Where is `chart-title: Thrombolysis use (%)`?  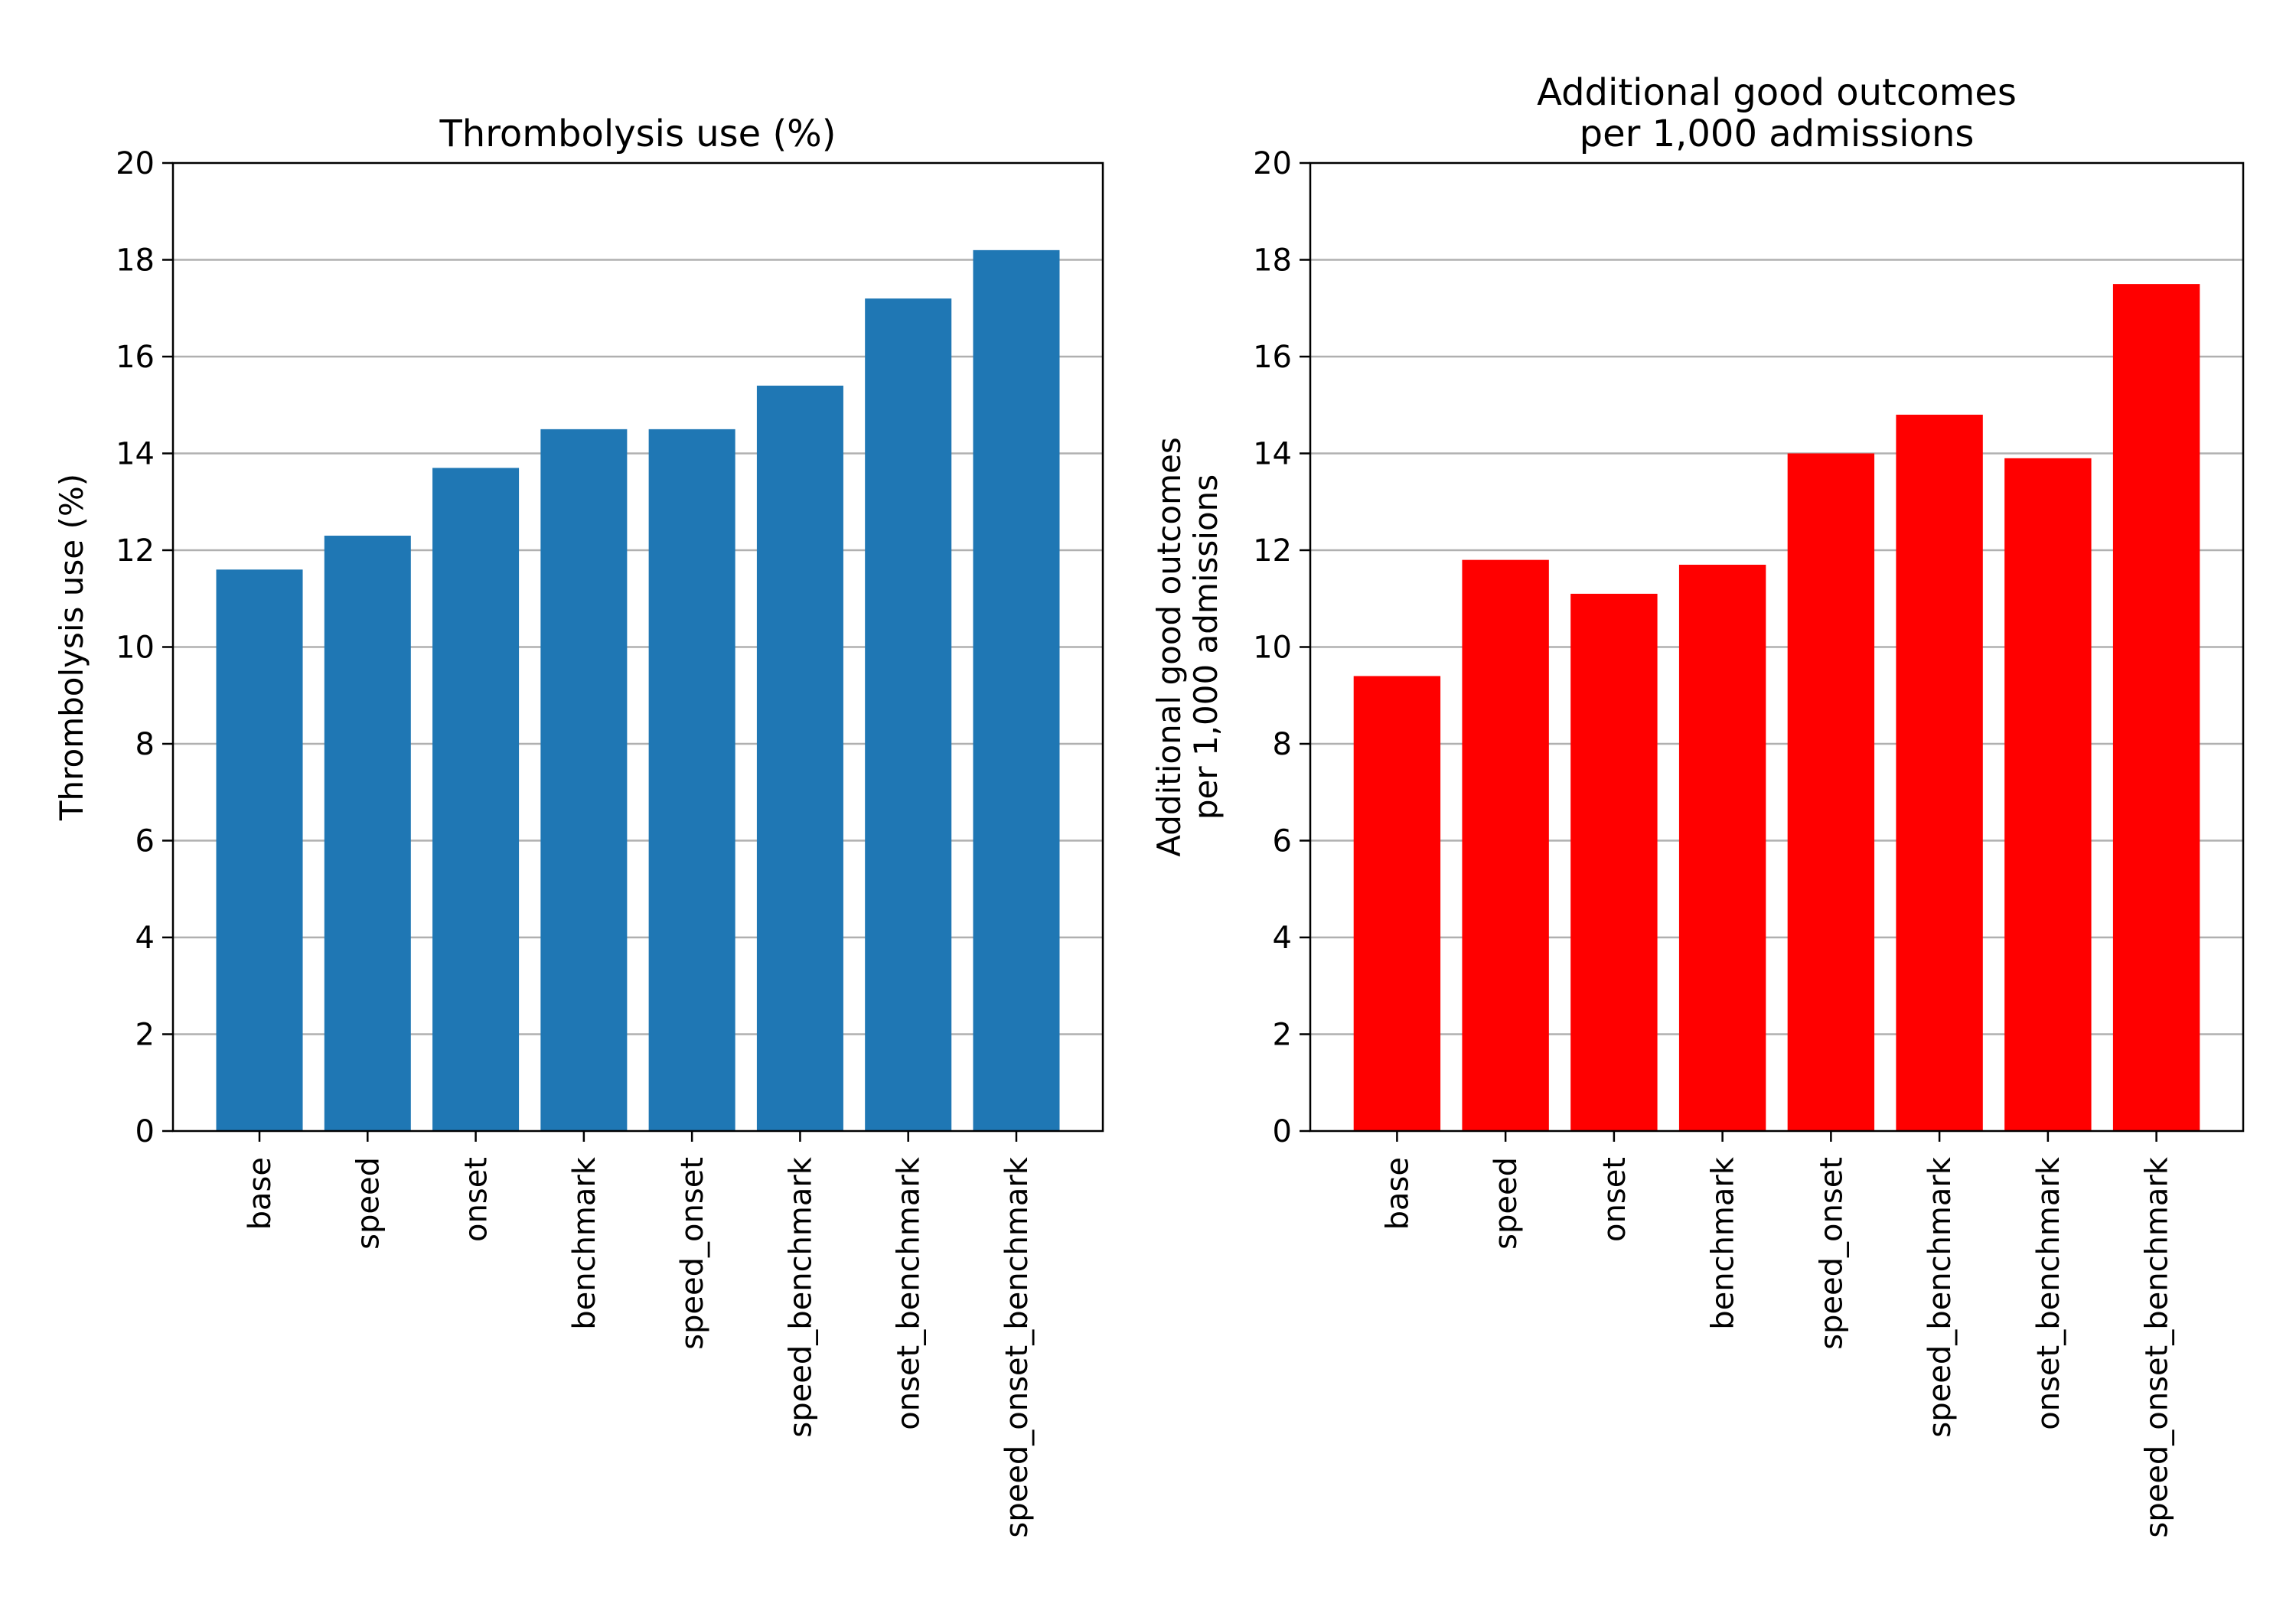 chart-title: Thrombolysis use (%) is located at coordinates (637, 133).